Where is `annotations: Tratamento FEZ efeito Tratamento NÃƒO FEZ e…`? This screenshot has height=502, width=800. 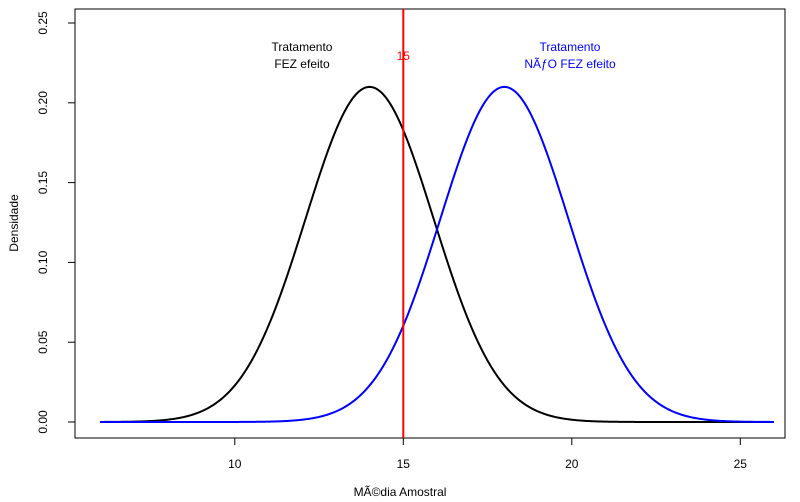 annotations: Tratamento FEZ efeito Tratamento NÃƒO FEZ e… is located at coordinates (444, 55).